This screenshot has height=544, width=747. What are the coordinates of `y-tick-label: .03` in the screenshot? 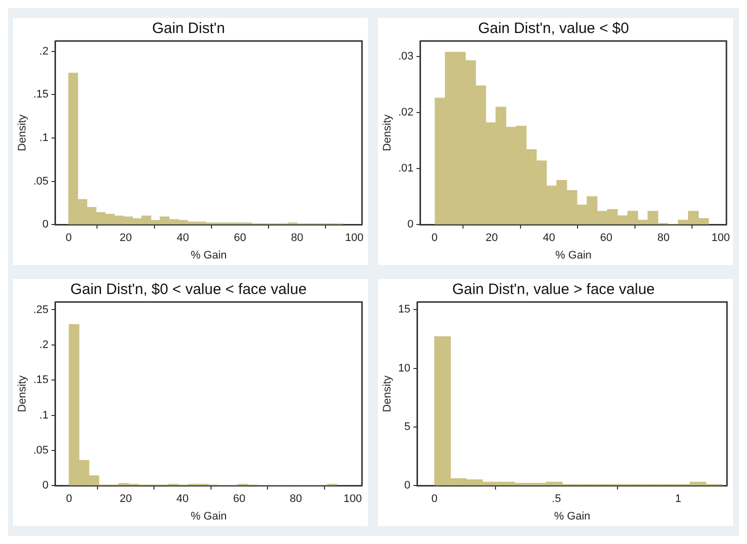 It's located at (406, 56).